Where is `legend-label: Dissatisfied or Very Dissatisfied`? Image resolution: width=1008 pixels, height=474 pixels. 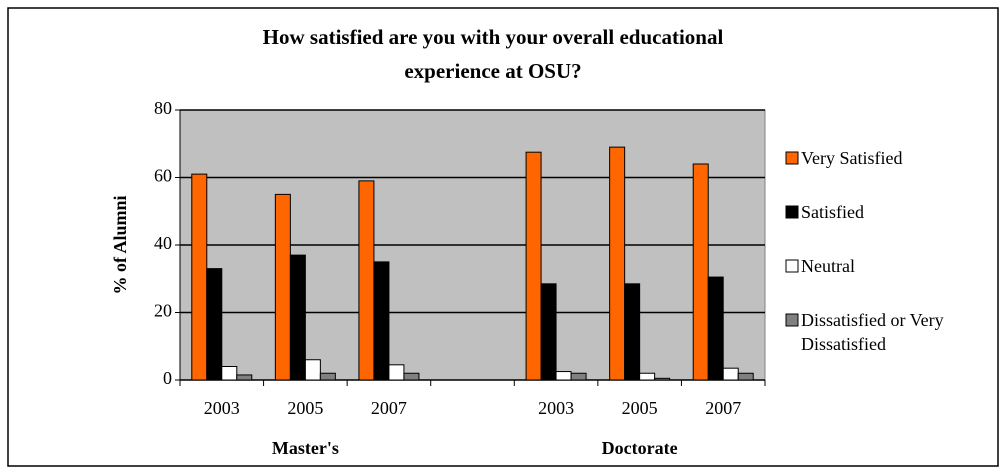 legend-label: Dissatisfied or Very Dissatisfied is located at coordinates (872, 332).